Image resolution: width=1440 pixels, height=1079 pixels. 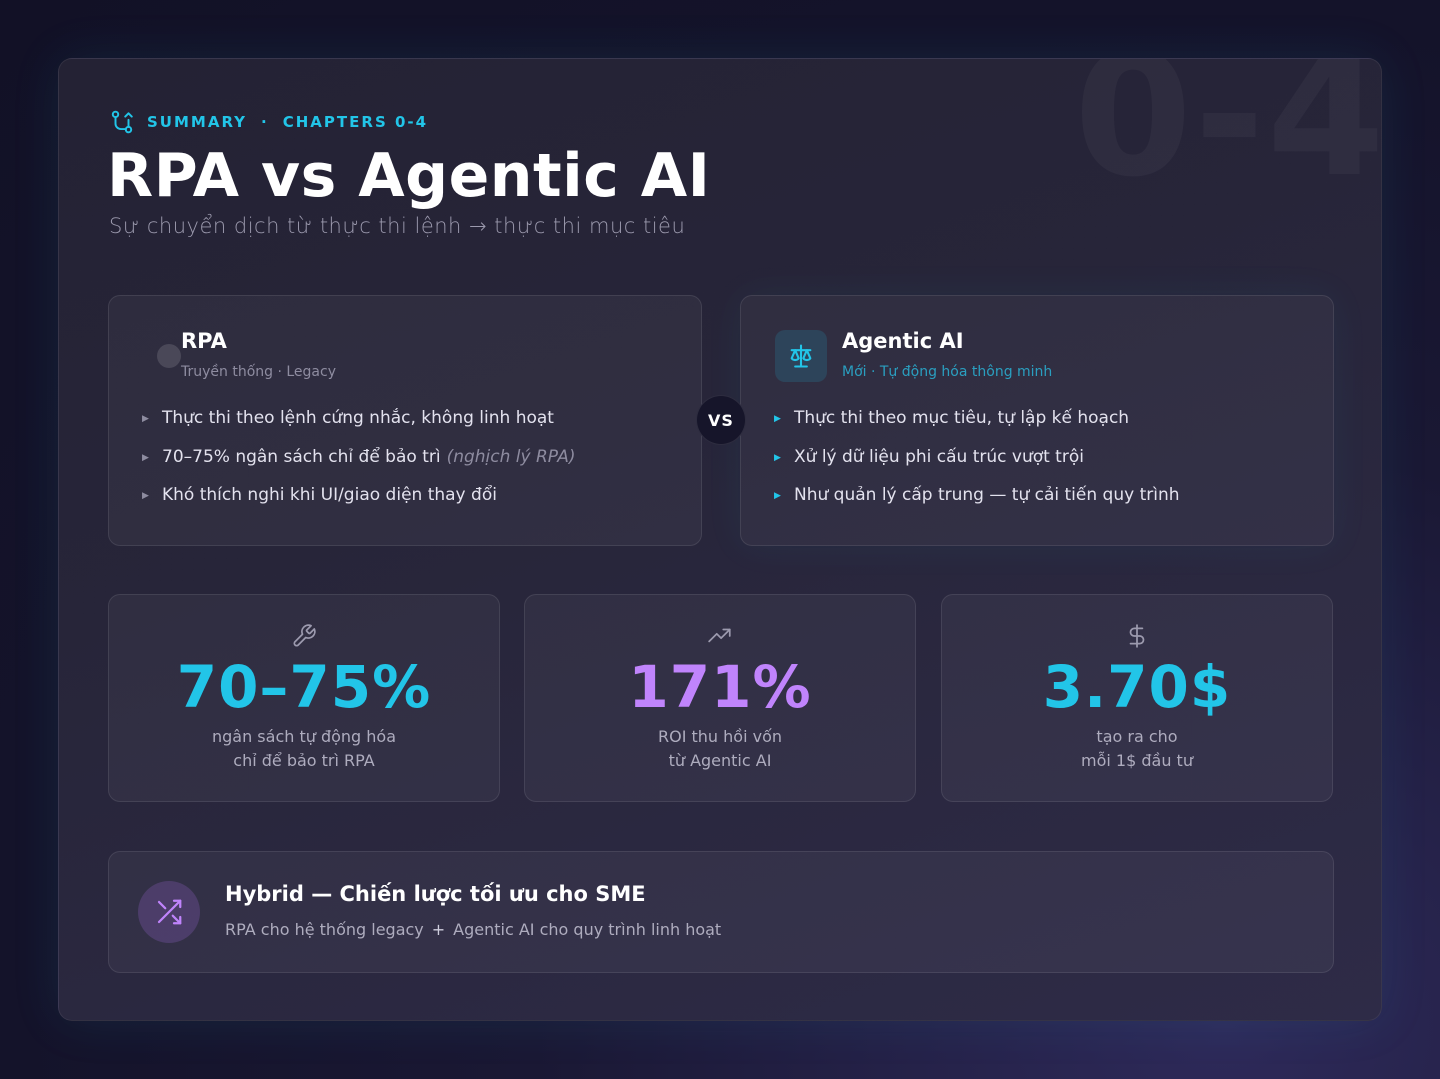 What do you see at coordinates (304, 748) in the screenshot?
I see `stat-description: ngân sách tự động hóa chỉ để bảo trì RPA` at bounding box center [304, 748].